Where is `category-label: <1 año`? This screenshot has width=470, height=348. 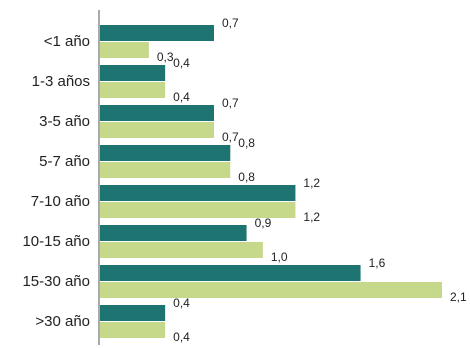
category-label: <1 año is located at coordinates (67, 41).